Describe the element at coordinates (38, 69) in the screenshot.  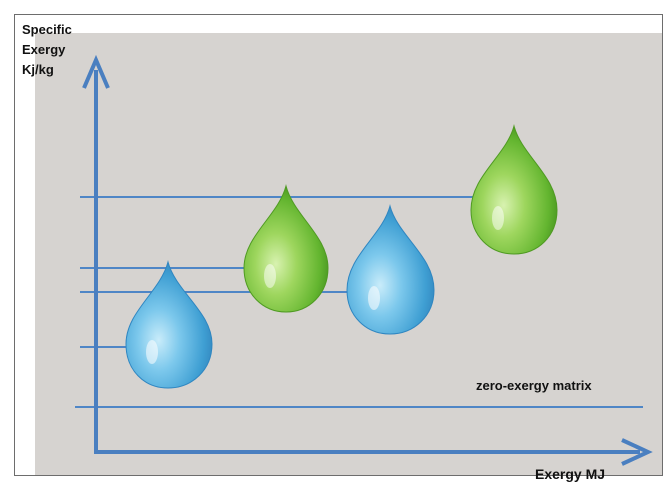
I see `y-axis-label-line3: Kj/kg` at that location.